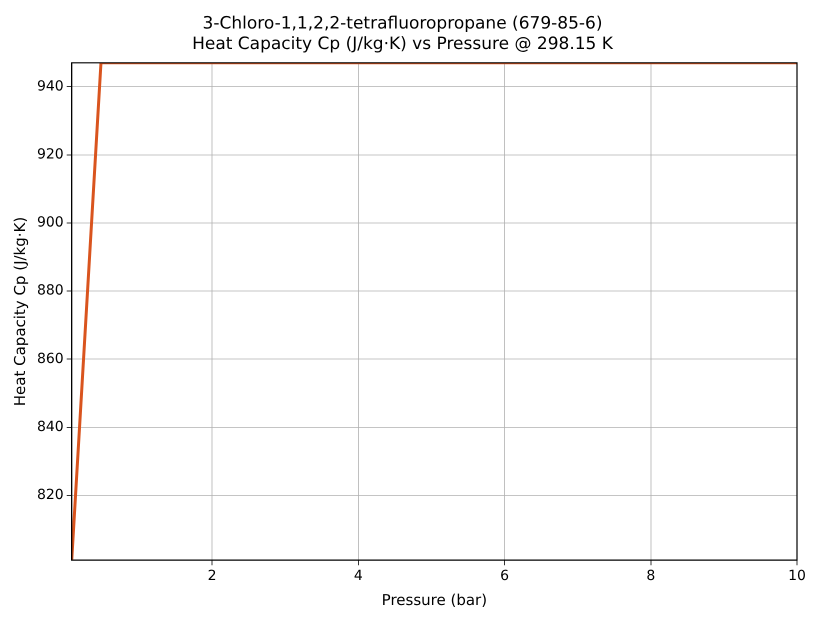 This screenshot has height=644, width=823. What do you see at coordinates (50, 86) in the screenshot?
I see `y-tick-label: 940` at bounding box center [50, 86].